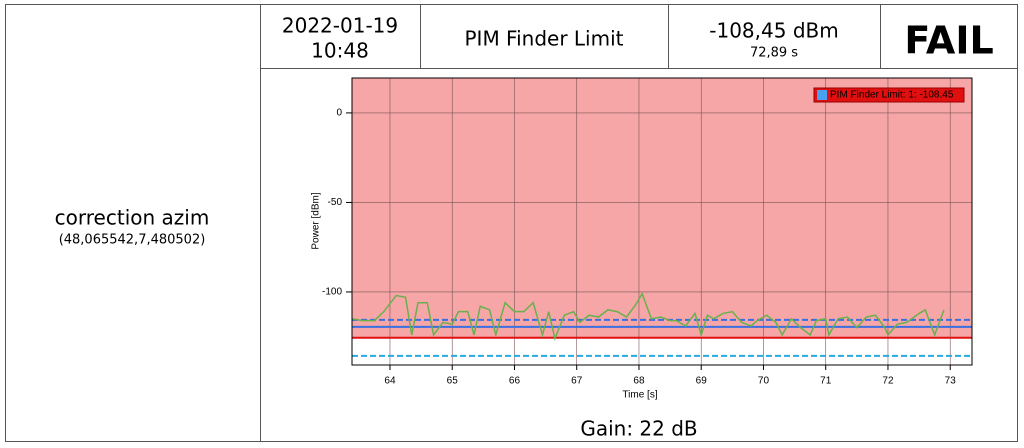 This screenshot has height=448, width=1024. Describe the element at coordinates (332, 292) in the screenshot. I see `y-tick-label: -100` at that location.